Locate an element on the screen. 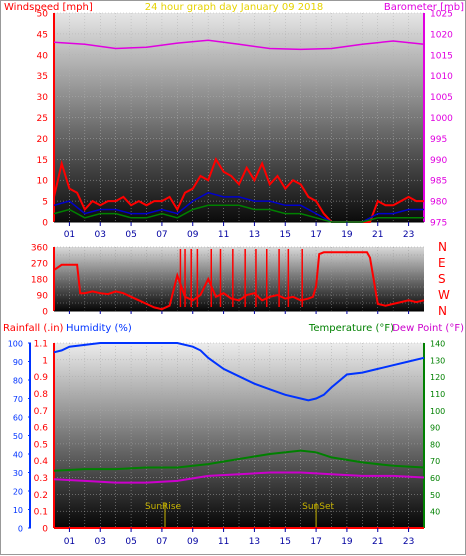 Image resolution: width=466 pixels, height=556 pixels. humidity-x-tick-label: 15 is located at coordinates (285, 542).